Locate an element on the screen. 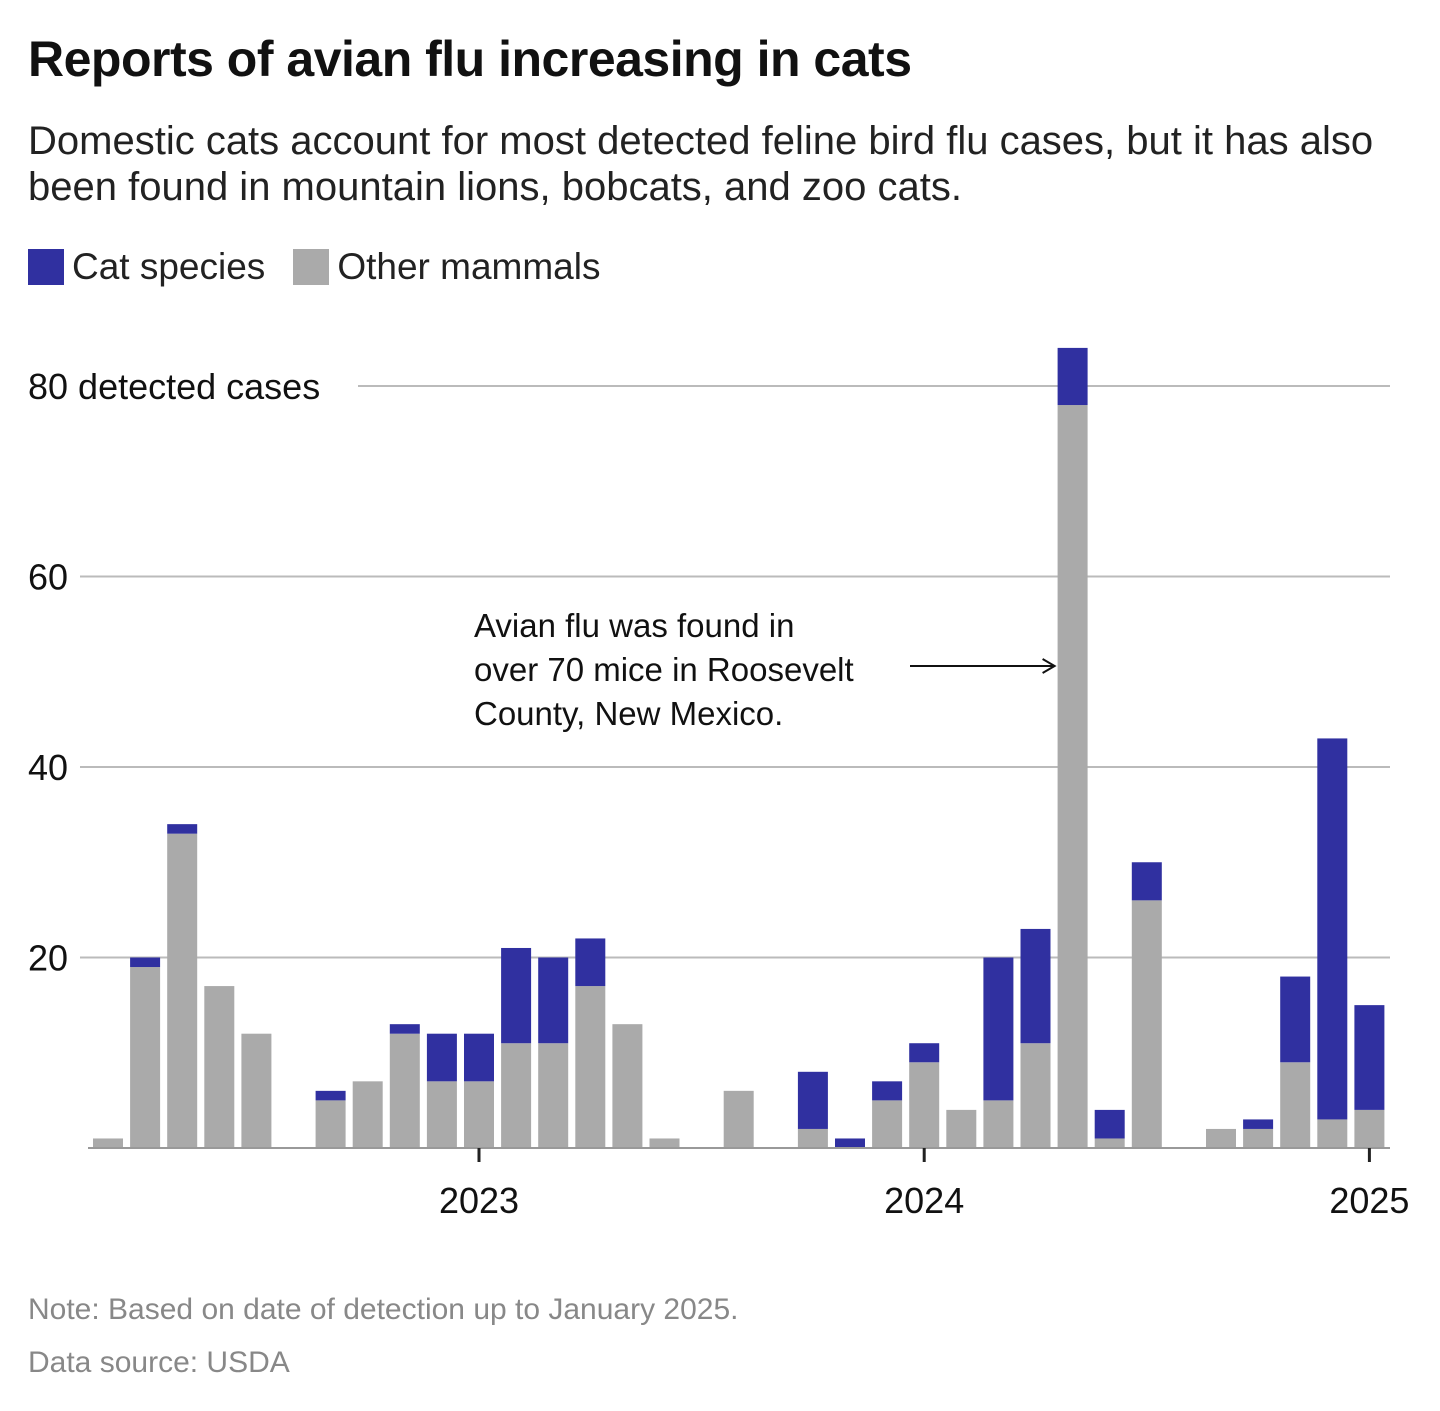 The image size is (1440, 1411). y-tick-label: 20 is located at coordinates (48, 958).